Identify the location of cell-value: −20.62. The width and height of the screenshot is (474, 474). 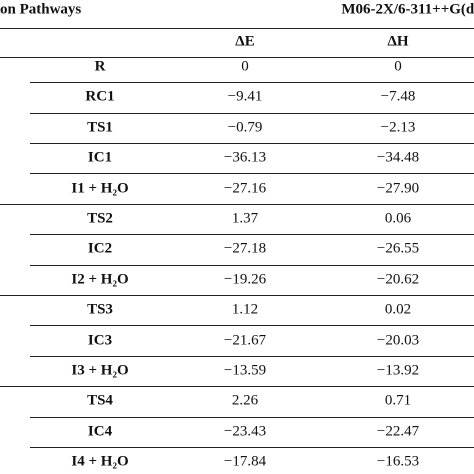
(398, 279).